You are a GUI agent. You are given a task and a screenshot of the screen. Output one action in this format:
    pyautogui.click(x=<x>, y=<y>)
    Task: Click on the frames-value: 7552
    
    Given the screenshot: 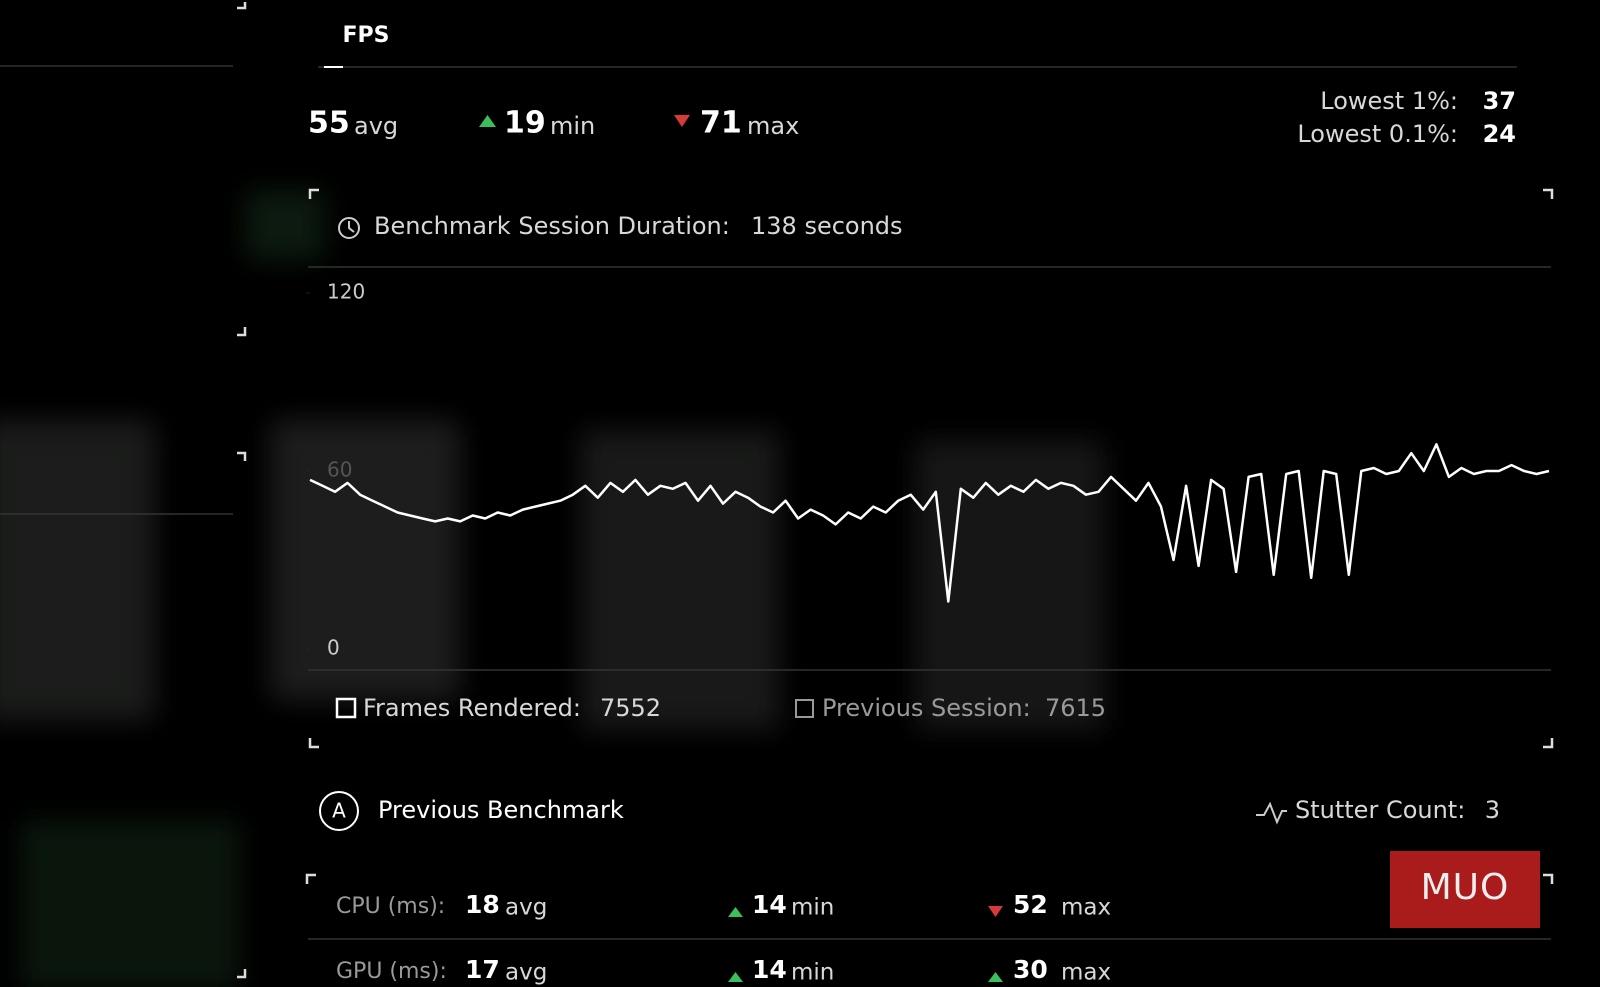 What is the action you would take?
    pyautogui.click(x=630, y=708)
    